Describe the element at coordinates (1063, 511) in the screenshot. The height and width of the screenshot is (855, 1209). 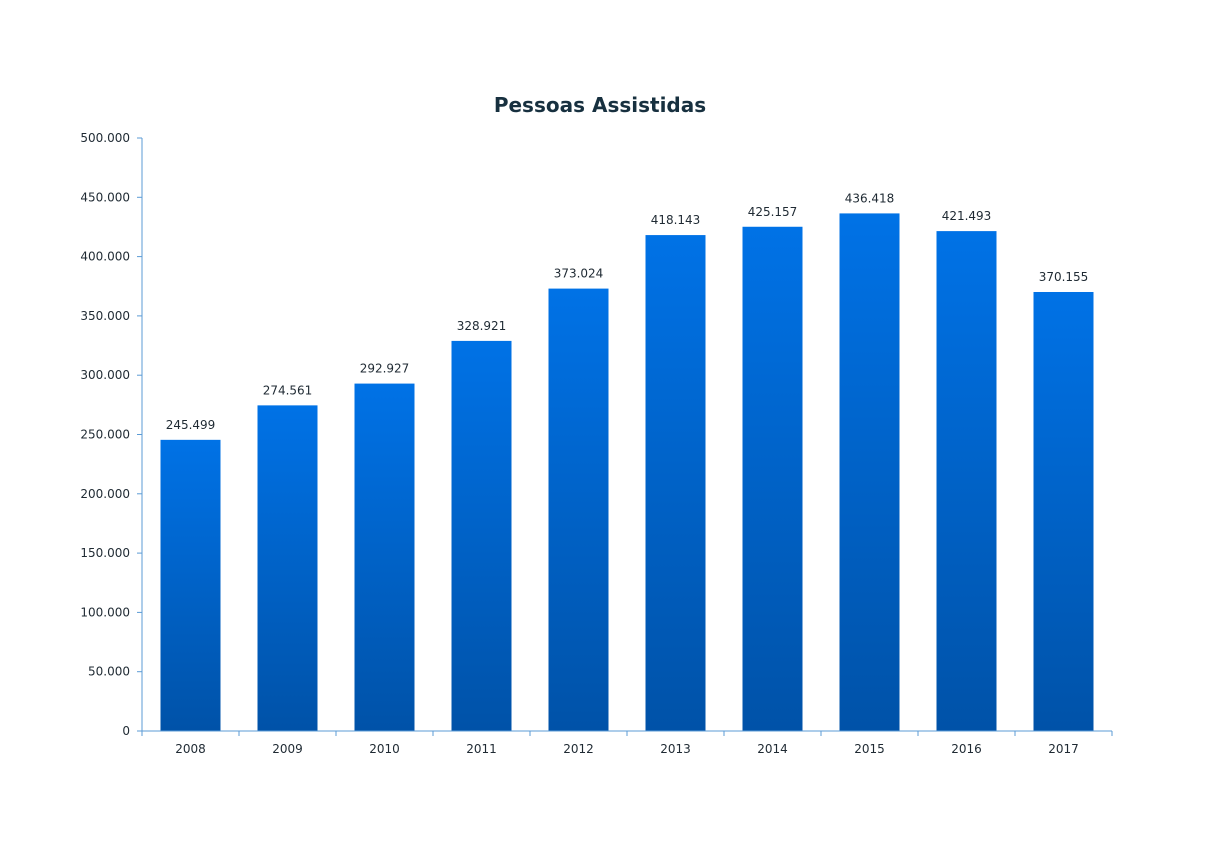
I see `bar-2017` at that location.